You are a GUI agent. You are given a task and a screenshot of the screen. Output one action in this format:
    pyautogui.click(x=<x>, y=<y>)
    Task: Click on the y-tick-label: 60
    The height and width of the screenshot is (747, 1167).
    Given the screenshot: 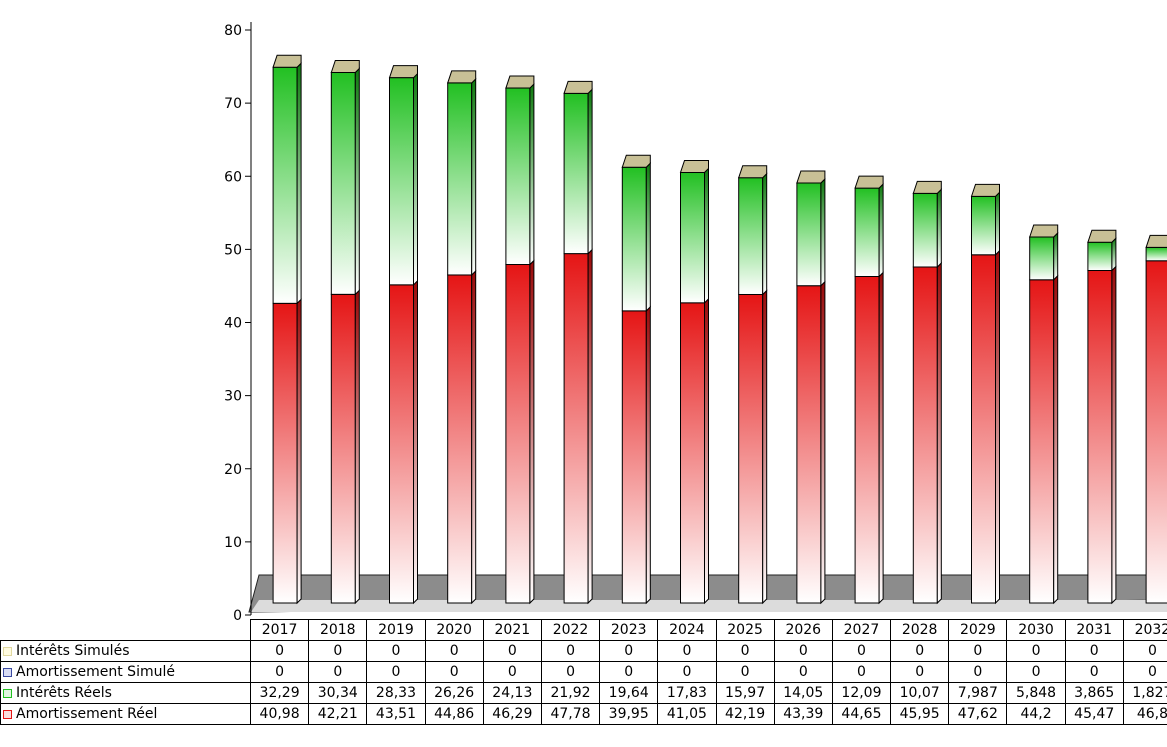 What is the action you would take?
    pyautogui.click(x=233, y=177)
    